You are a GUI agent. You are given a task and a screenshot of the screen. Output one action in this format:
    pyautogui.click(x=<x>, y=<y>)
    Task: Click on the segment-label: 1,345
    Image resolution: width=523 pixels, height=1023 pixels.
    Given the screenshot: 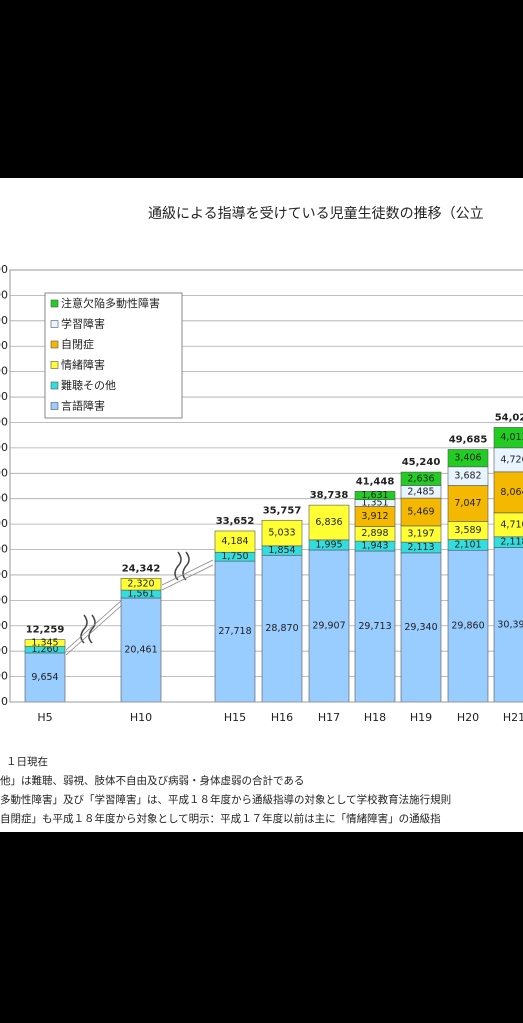 What is the action you would take?
    pyautogui.click(x=44, y=643)
    